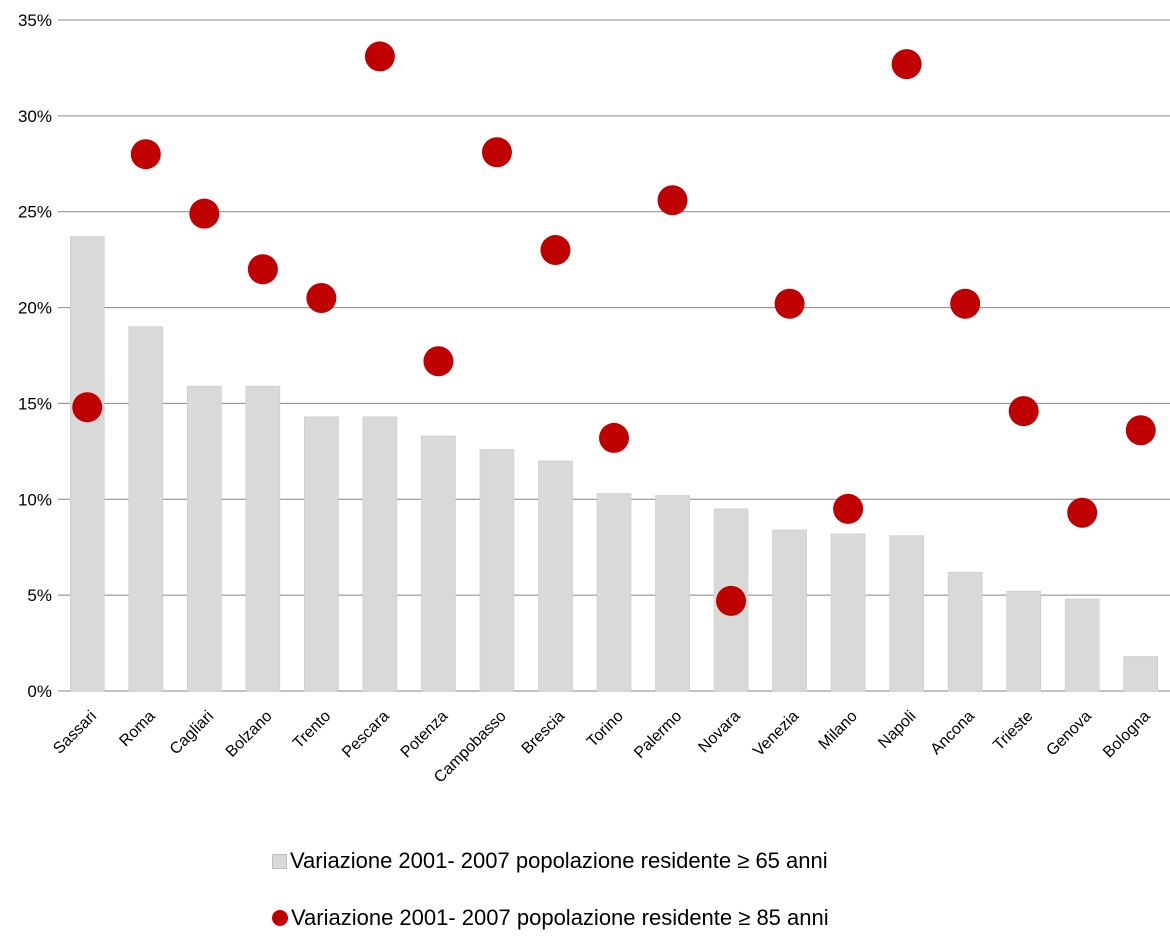  What do you see at coordinates (838, 730) in the screenshot?
I see `x-tick-label: Milano` at bounding box center [838, 730].